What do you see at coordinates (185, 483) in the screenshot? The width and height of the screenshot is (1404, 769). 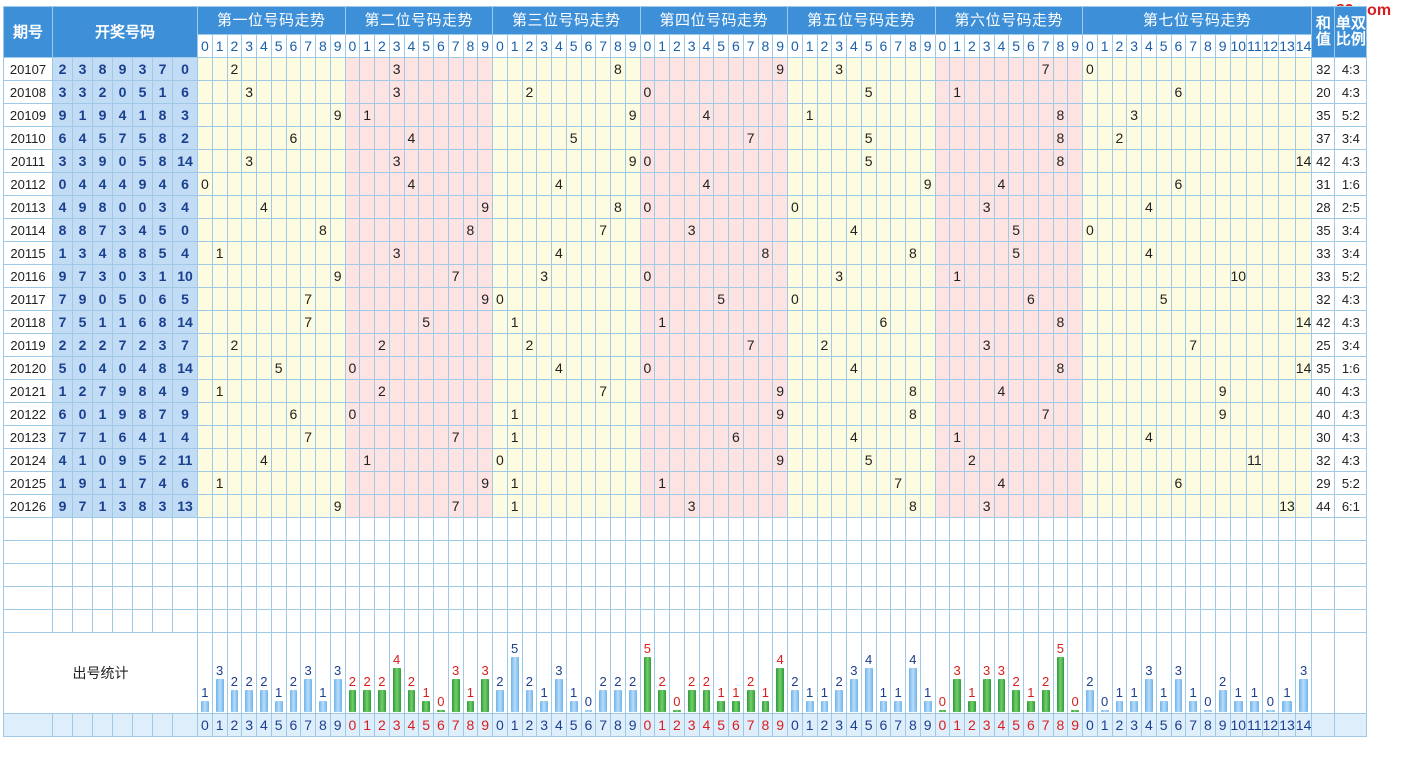 I see `draw-number: 6` at bounding box center [185, 483].